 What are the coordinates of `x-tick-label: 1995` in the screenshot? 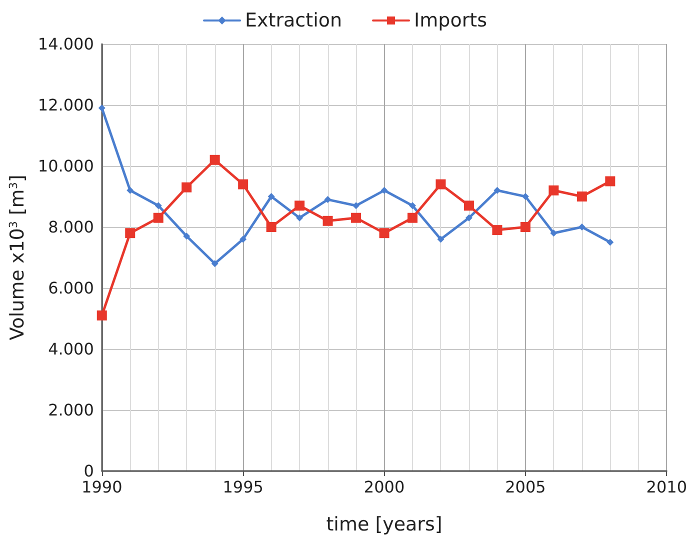 It's located at (243, 487).